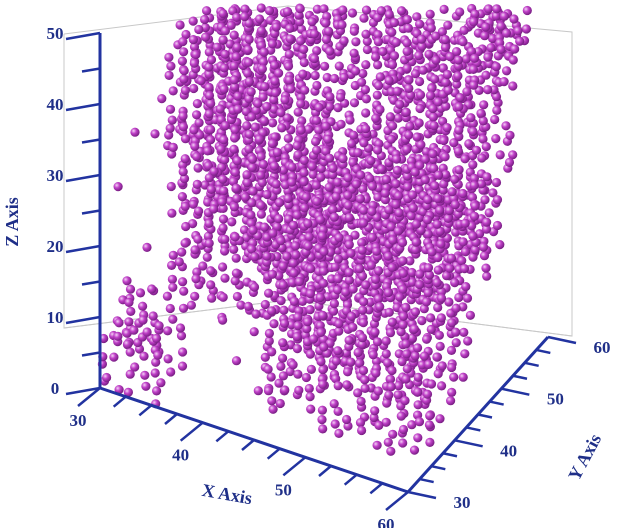 This screenshot has width=620, height=528. Describe the element at coordinates (485, 416) in the screenshot. I see `y-minor-tick` at that location.